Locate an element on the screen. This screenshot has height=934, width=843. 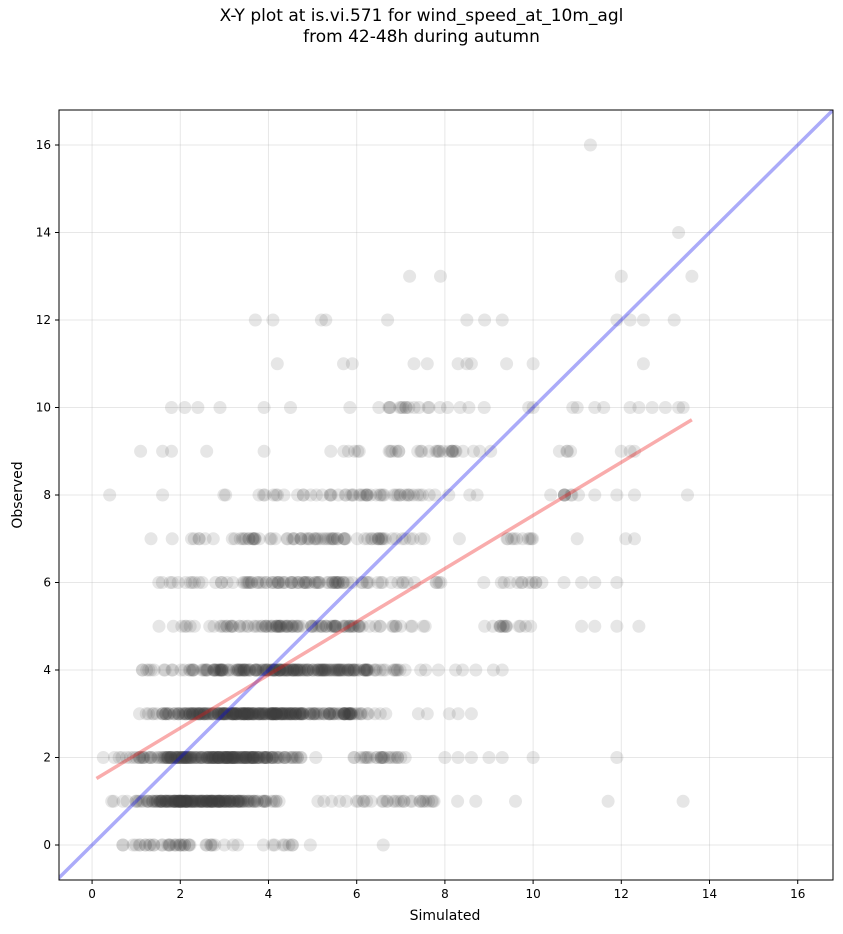
x-tick-label: 12 is located at coordinates (621, 894).